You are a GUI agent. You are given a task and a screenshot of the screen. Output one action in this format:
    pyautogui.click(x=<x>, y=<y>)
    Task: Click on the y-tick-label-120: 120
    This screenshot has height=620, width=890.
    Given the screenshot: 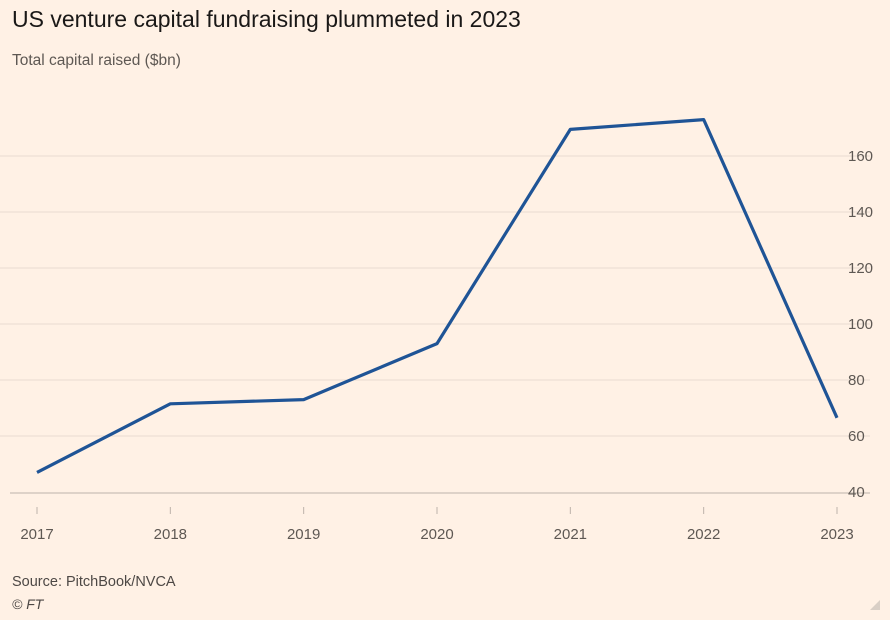 What is the action you would take?
    pyautogui.click(x=860, y=268)
    